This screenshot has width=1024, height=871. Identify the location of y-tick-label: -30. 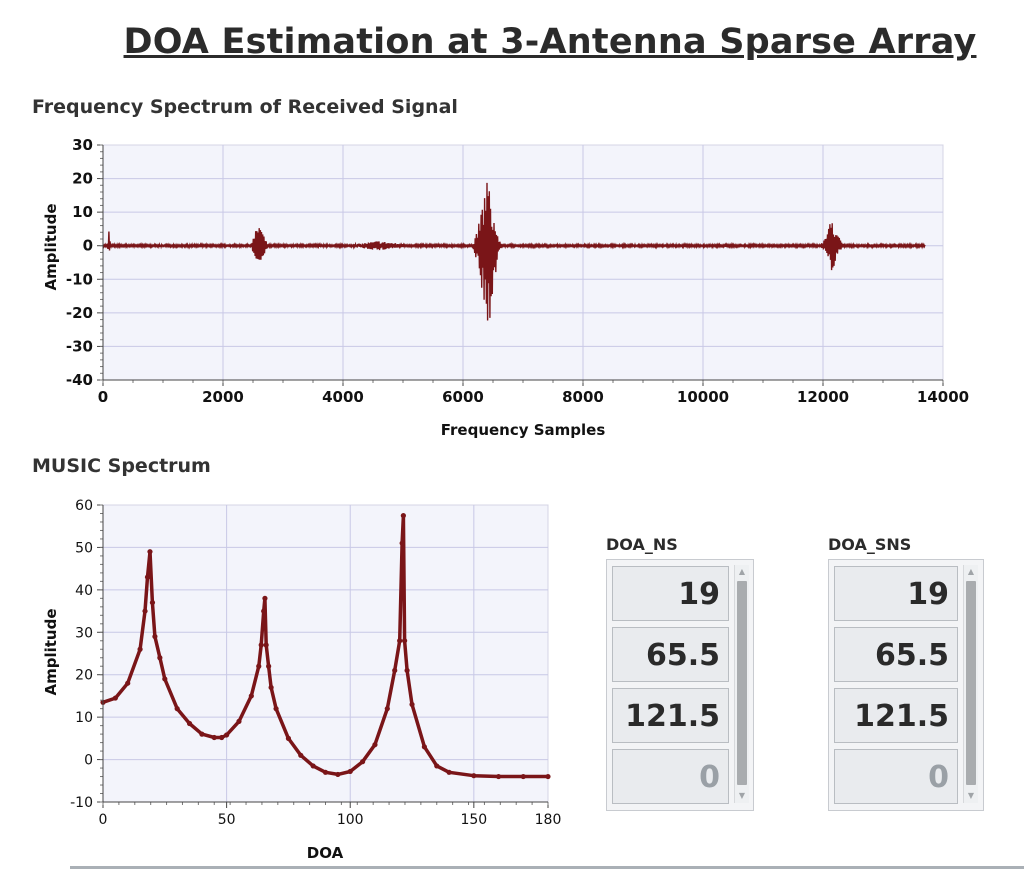
(79, 346).